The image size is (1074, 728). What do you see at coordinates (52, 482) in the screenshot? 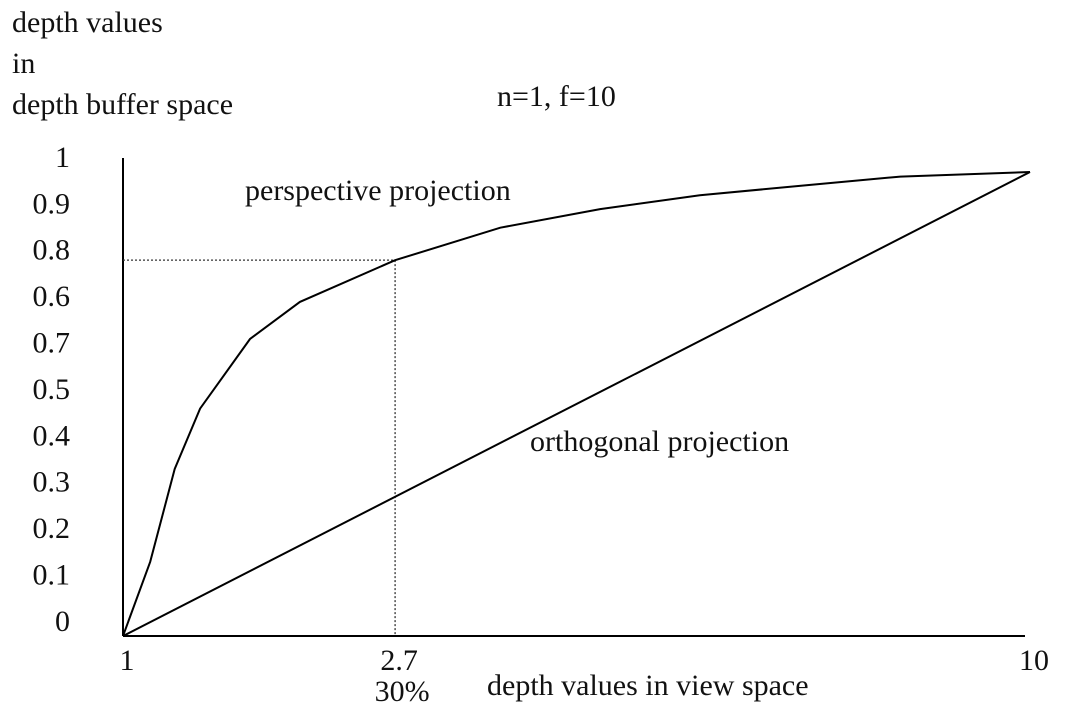
I see `y-tick-label: 0.3` at bounding box center [52, 482].